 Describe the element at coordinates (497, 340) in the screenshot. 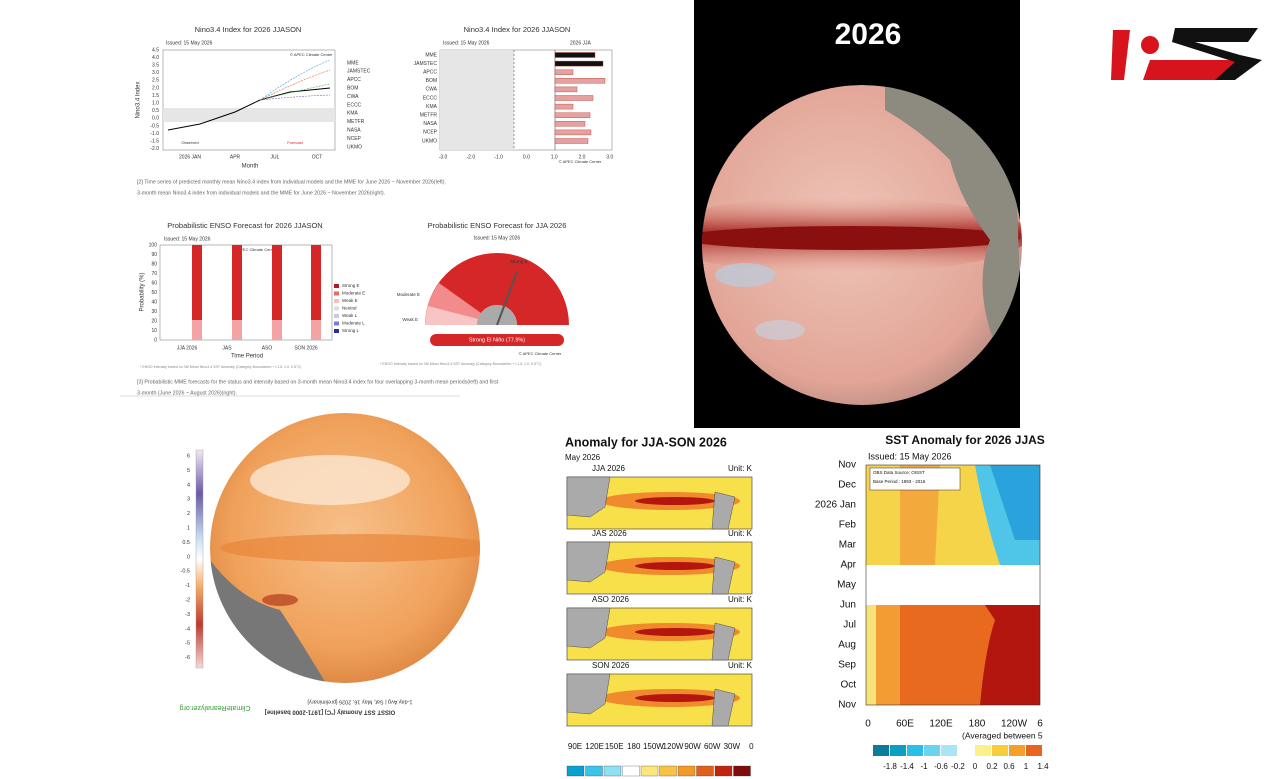

I see `gauge-result: Strong El Niño (77.9%)` at that location.